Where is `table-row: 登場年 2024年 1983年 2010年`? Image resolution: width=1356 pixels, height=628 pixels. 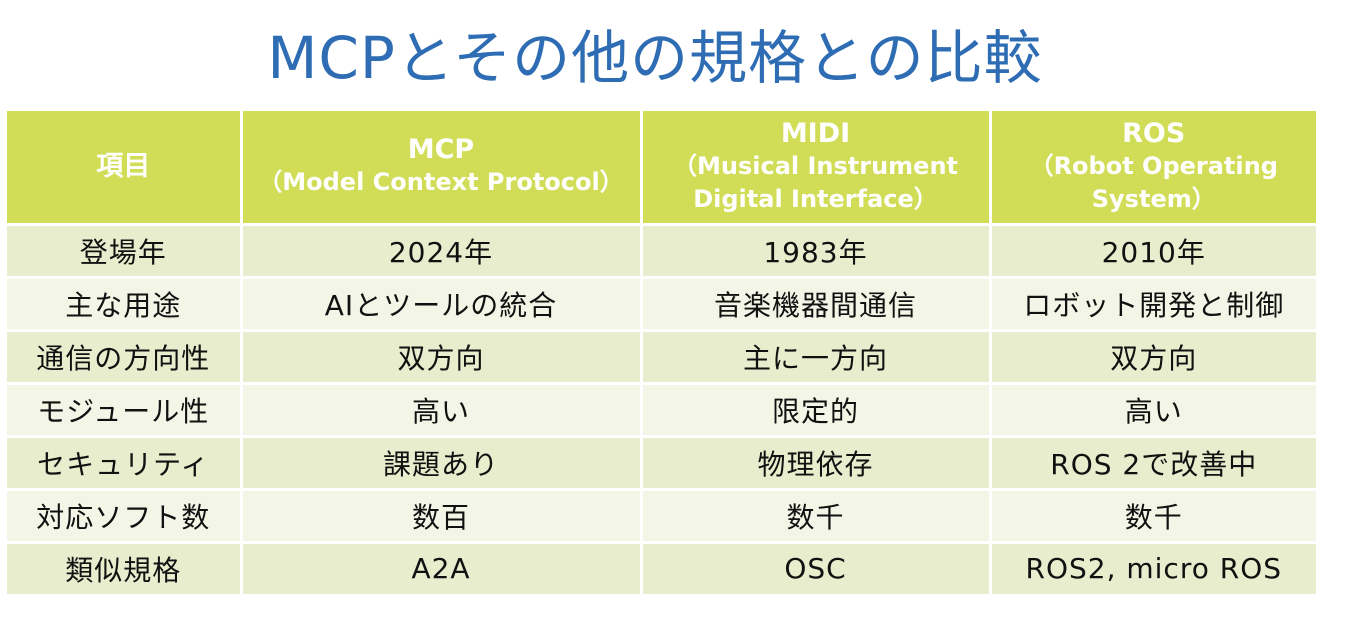
table-row: 登場年 2024年 1983年 2010年 is located at coordinates (661, 251).